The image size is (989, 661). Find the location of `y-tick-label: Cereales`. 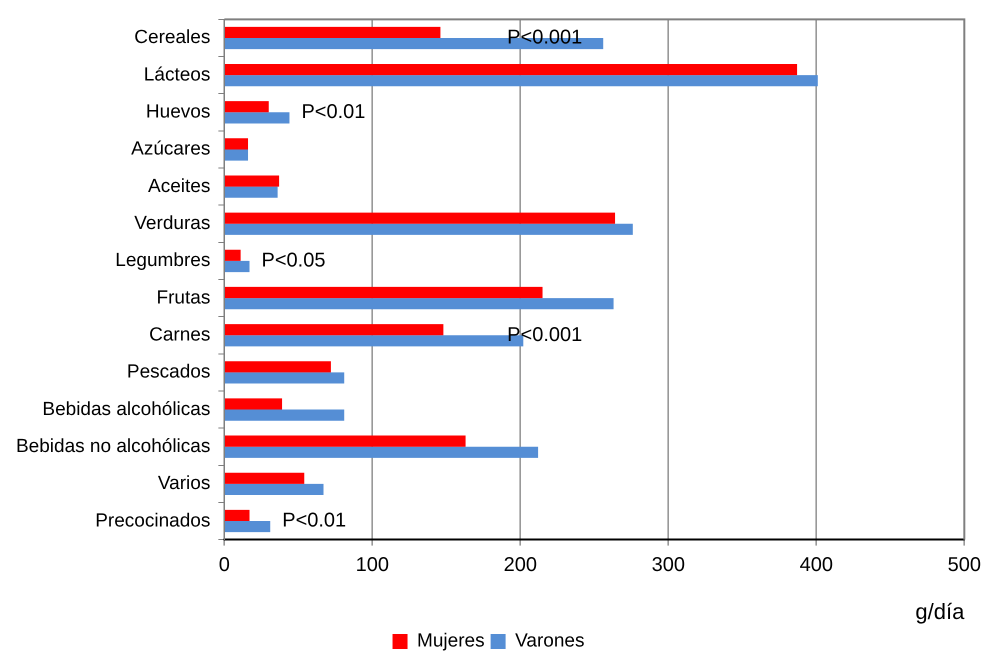

y-tick-label: Cereales is located at coordinates (172, 37).